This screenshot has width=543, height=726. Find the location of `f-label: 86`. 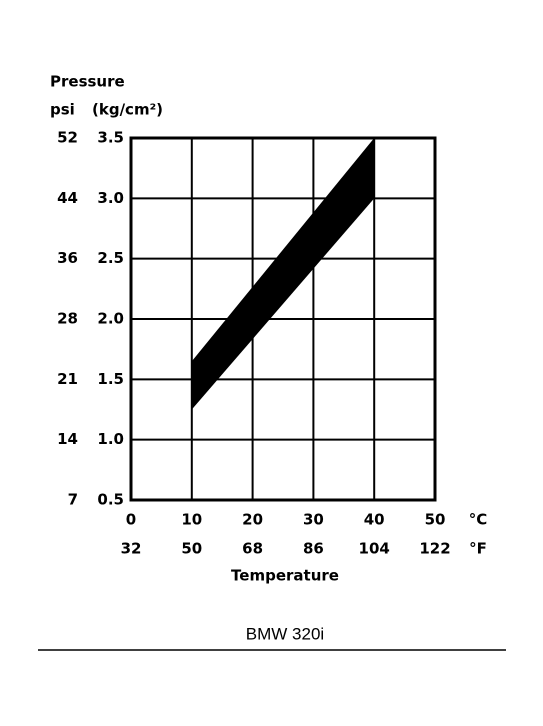

f-label: 86 is located at coordinates (313, 549).